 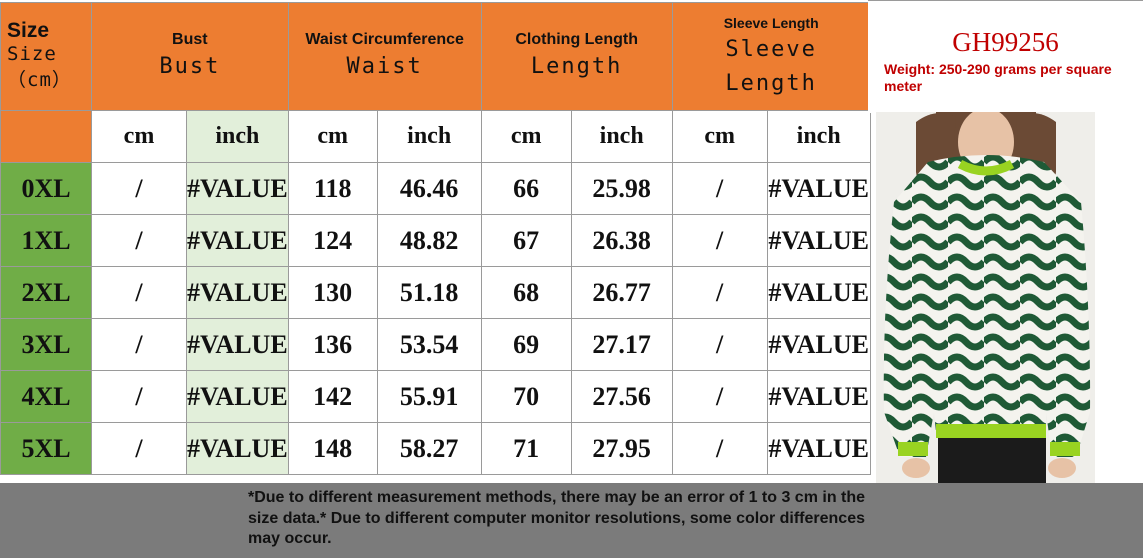 What do you see at coordinates (771, 22) in the screenshot?
I see `sleeve-header-small: Sleeve Length` at bounding box center [771, 22].